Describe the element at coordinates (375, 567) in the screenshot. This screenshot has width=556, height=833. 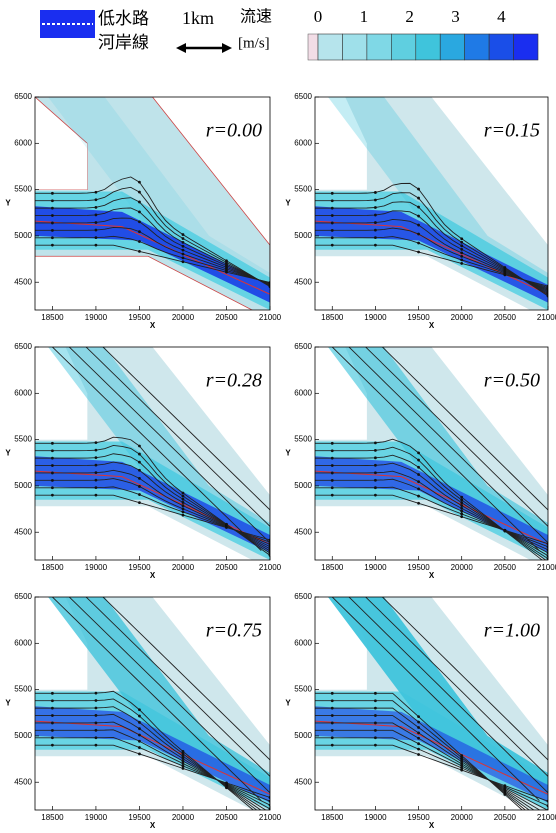
I see `x-tick-label: 19000` at that location.